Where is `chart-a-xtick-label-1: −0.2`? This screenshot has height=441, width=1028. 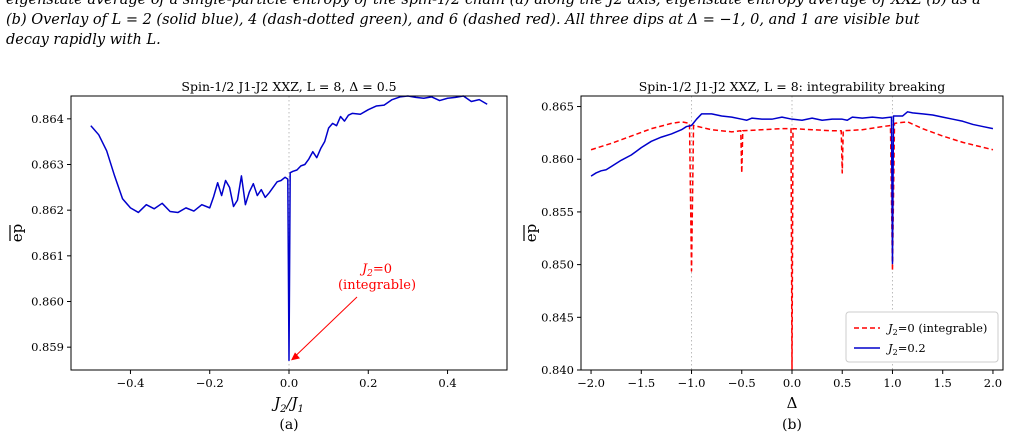
chart-a-xtick-label-1: −0.2 is located at coordinates (210, 383).